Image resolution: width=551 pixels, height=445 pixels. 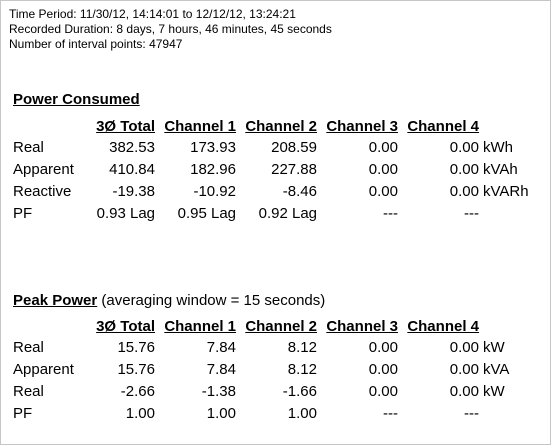 I want to click on table-row: Real -2.66 -1.38 -1.66 0.00 0.00 kW, so click(x=278, y=392).